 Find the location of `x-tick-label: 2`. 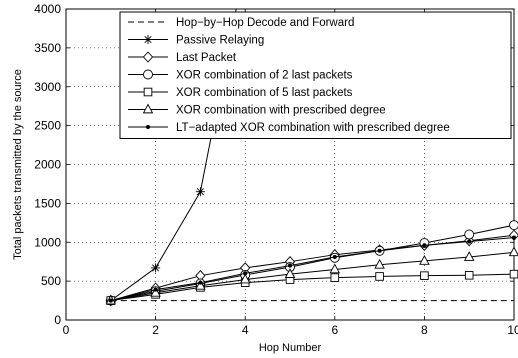

x-tick-label: 2 is located at coordinates (155, 330).